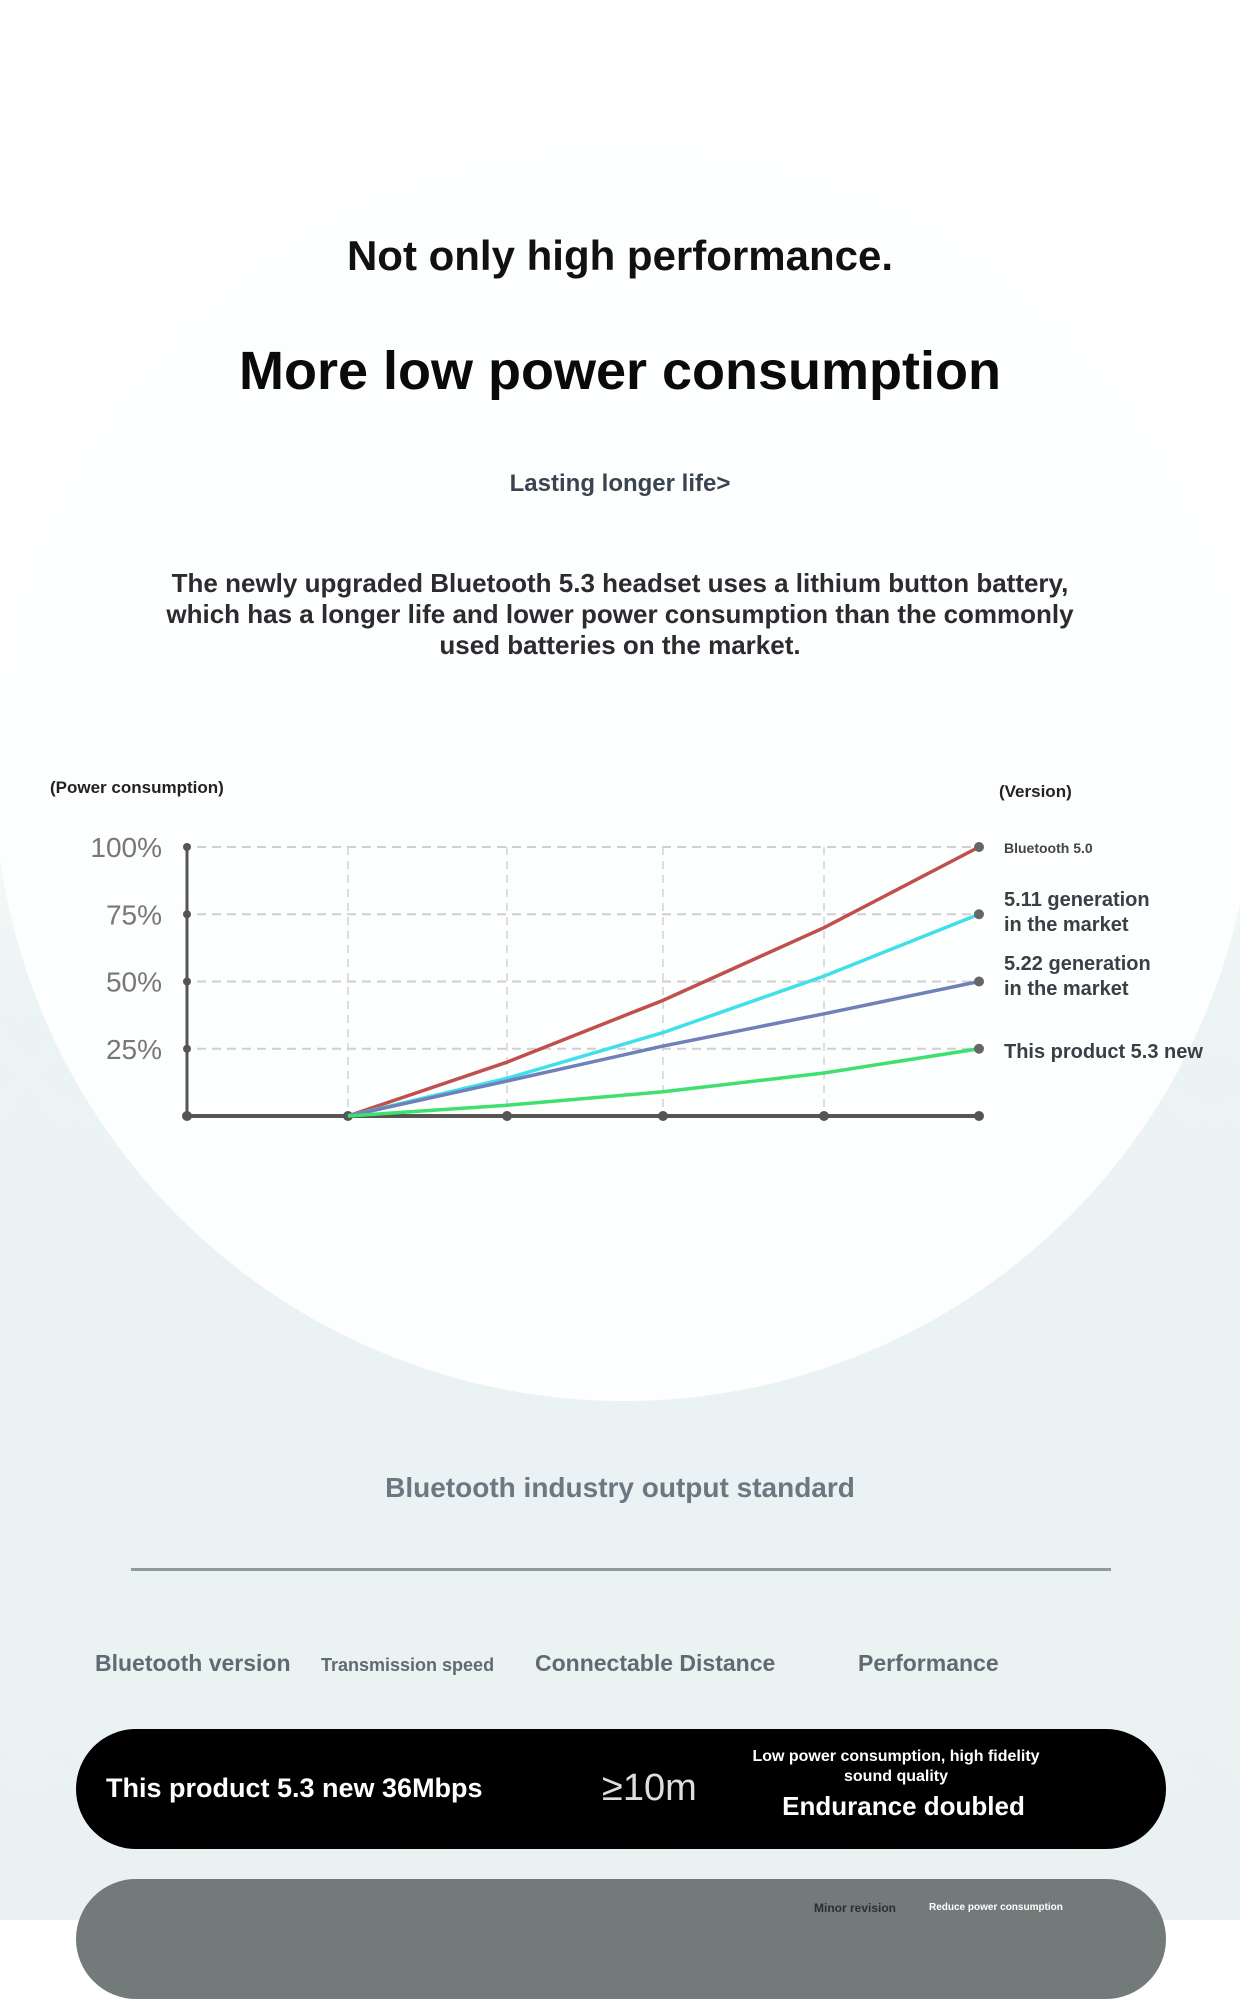  Describe the element at coordinates (621, 1939) in the screenshot. I see `row-other: Minor revision Reduce power consumption` at that location.